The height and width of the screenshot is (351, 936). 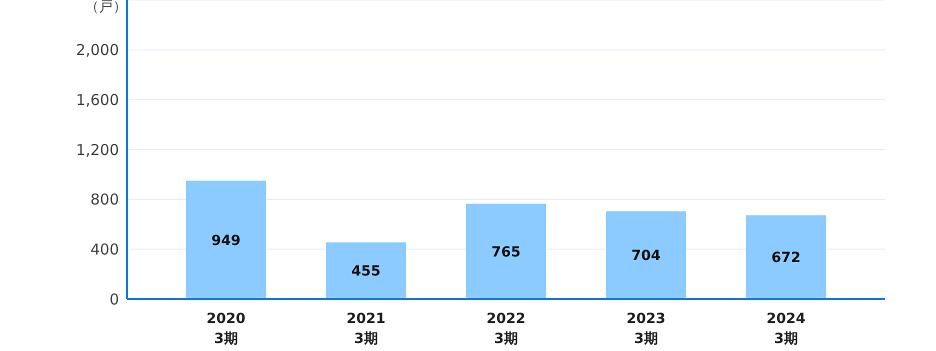 I want to click on data-label: 455, so click(x=366, y=272).